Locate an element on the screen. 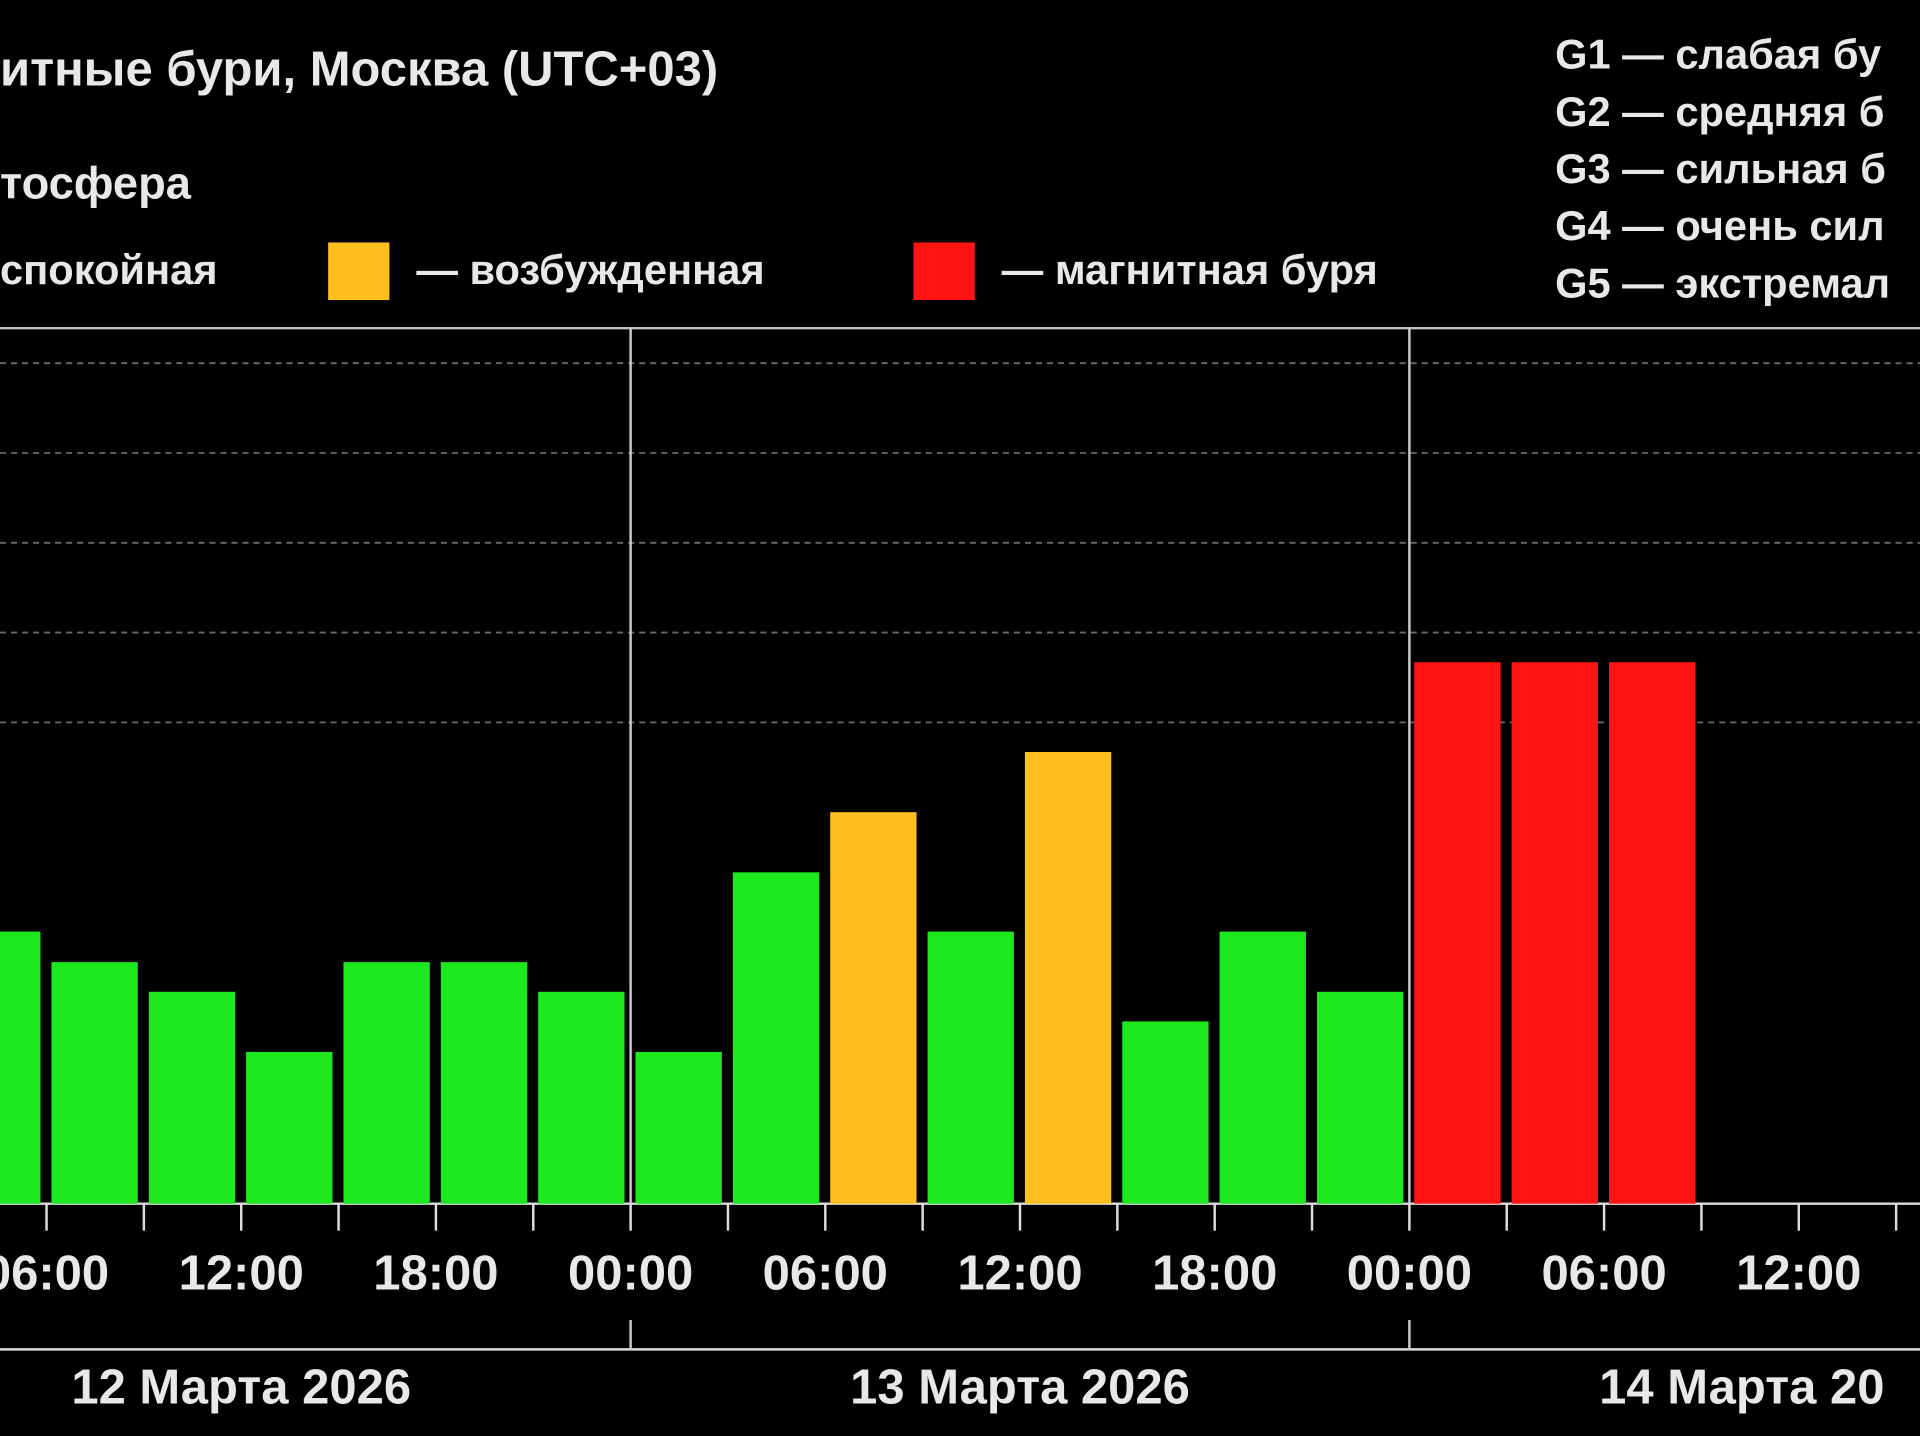 This screenshot has height=1436, width=1920. g-scale-item: G4 — очень сил is located at coordinates (1719, 225).